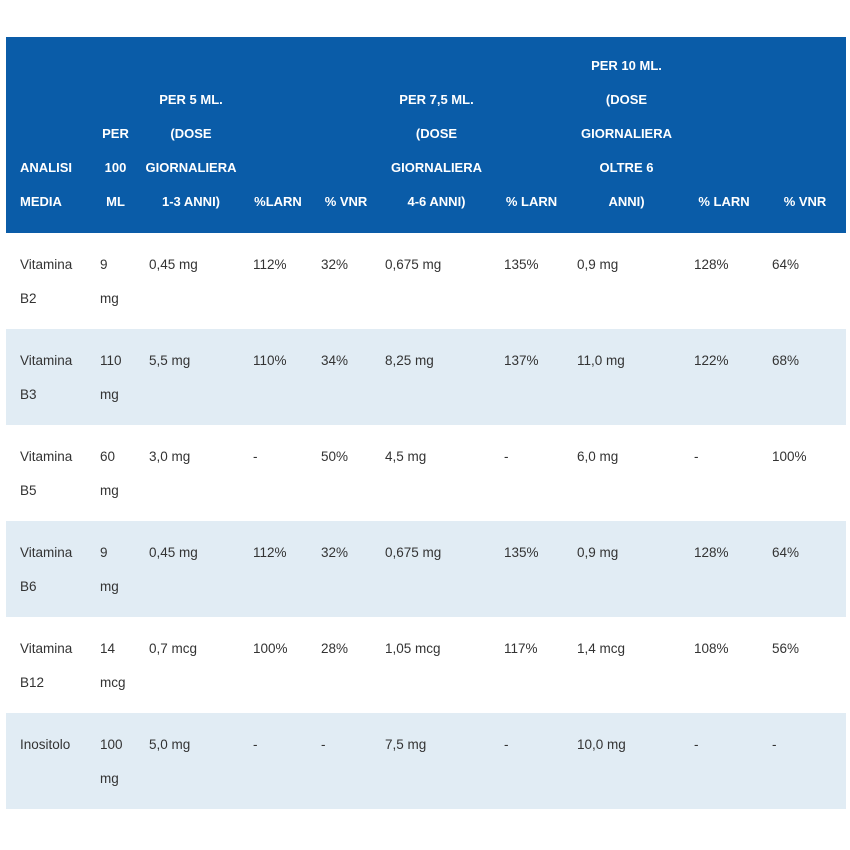 The height and width of the screenshot is (850, 850). What do you see at coordinates (626, 761) in the screenshot?
I see `cell-per-10-ml: 10,0 mg` at bounding box center [626, 761].